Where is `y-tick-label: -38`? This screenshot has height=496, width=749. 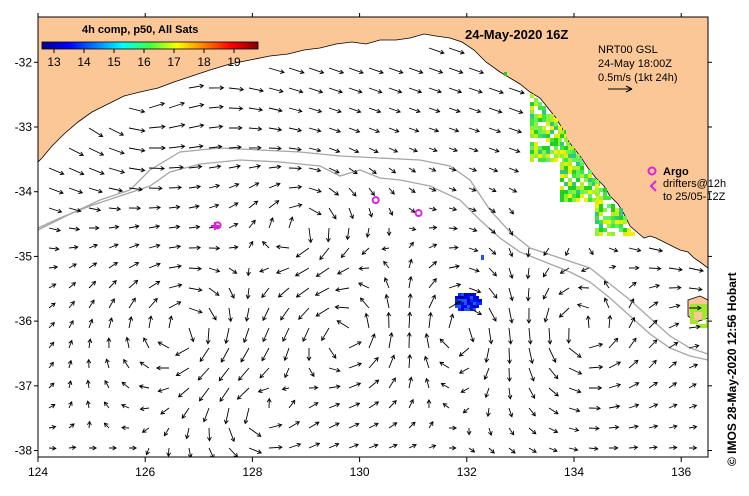 y-tick-label: -38 is located at coordinates (24, 451).